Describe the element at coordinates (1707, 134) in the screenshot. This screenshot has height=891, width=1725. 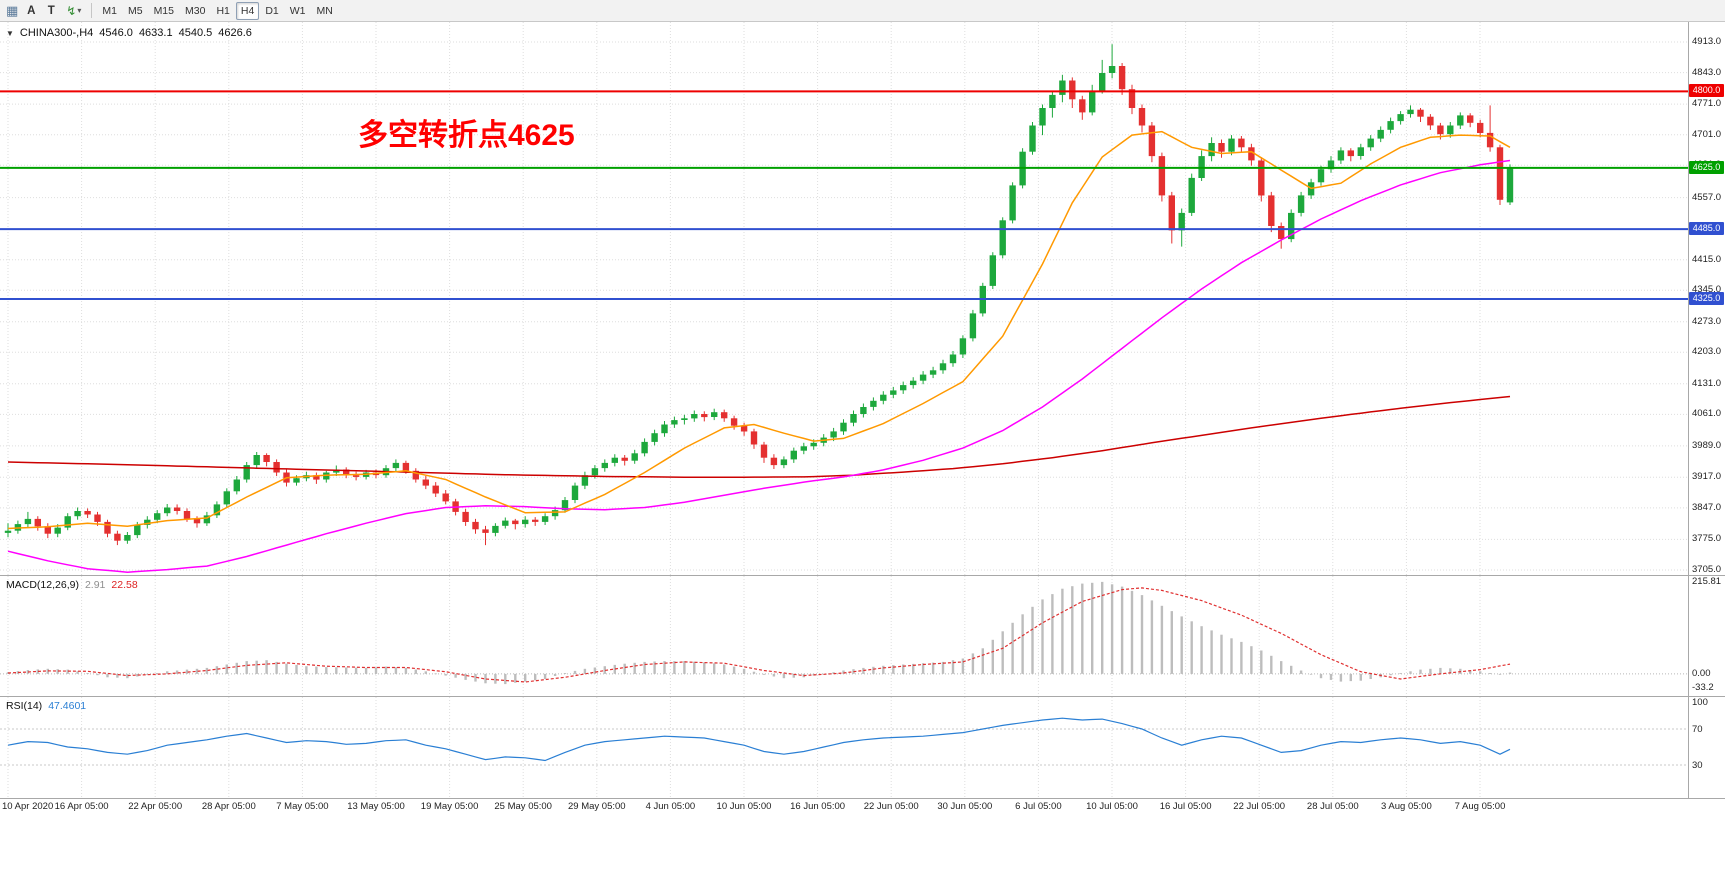
I see `price-tick-label: 4701.0` at that location.